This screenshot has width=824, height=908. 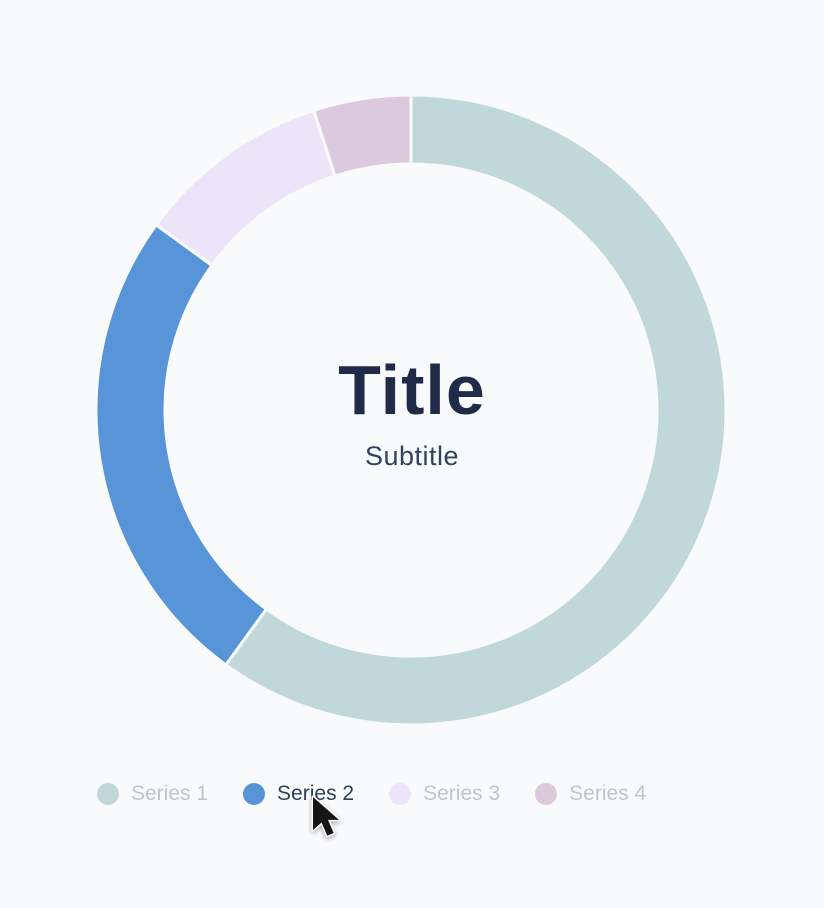 I want to click on legend-item-series-4: Series 4, so click(x=590, y=794).